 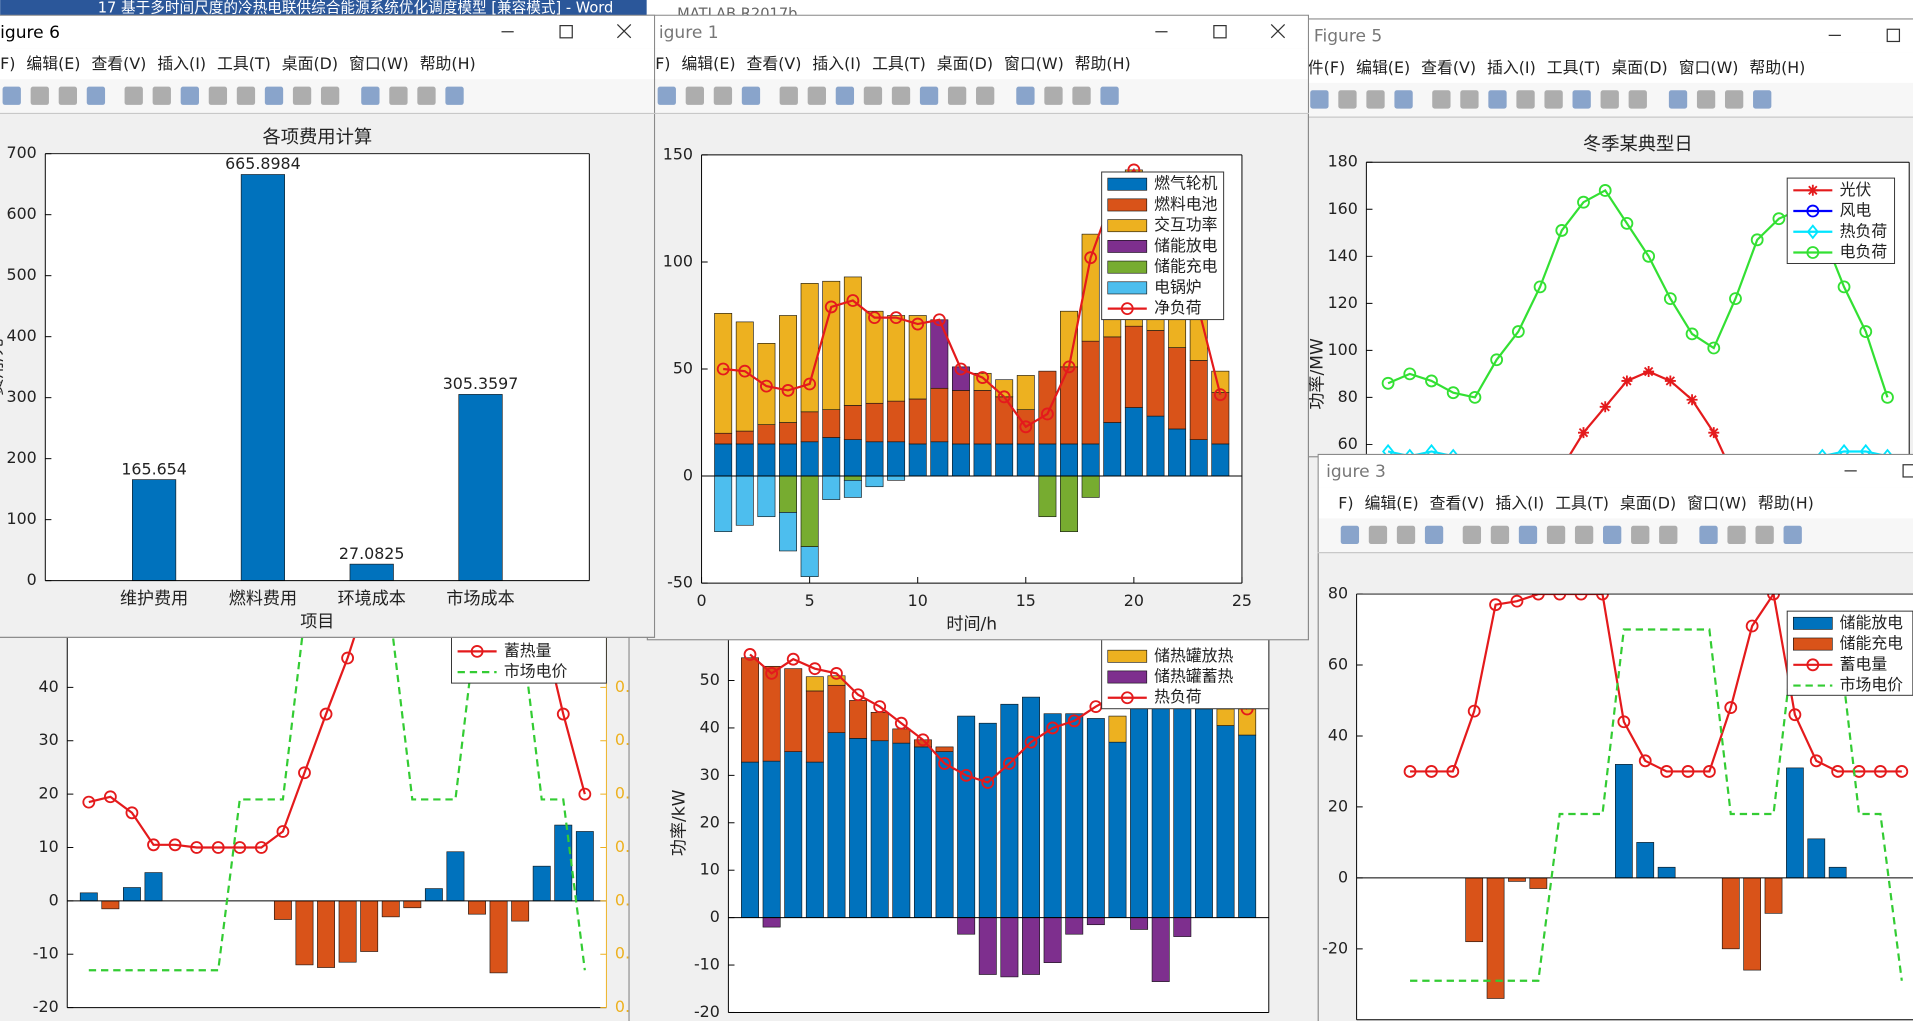 What do you see at coordinates (1326, 67) in the screenshot?
I see `menu-item: 件(F)` at bounding box center [1326, 67].